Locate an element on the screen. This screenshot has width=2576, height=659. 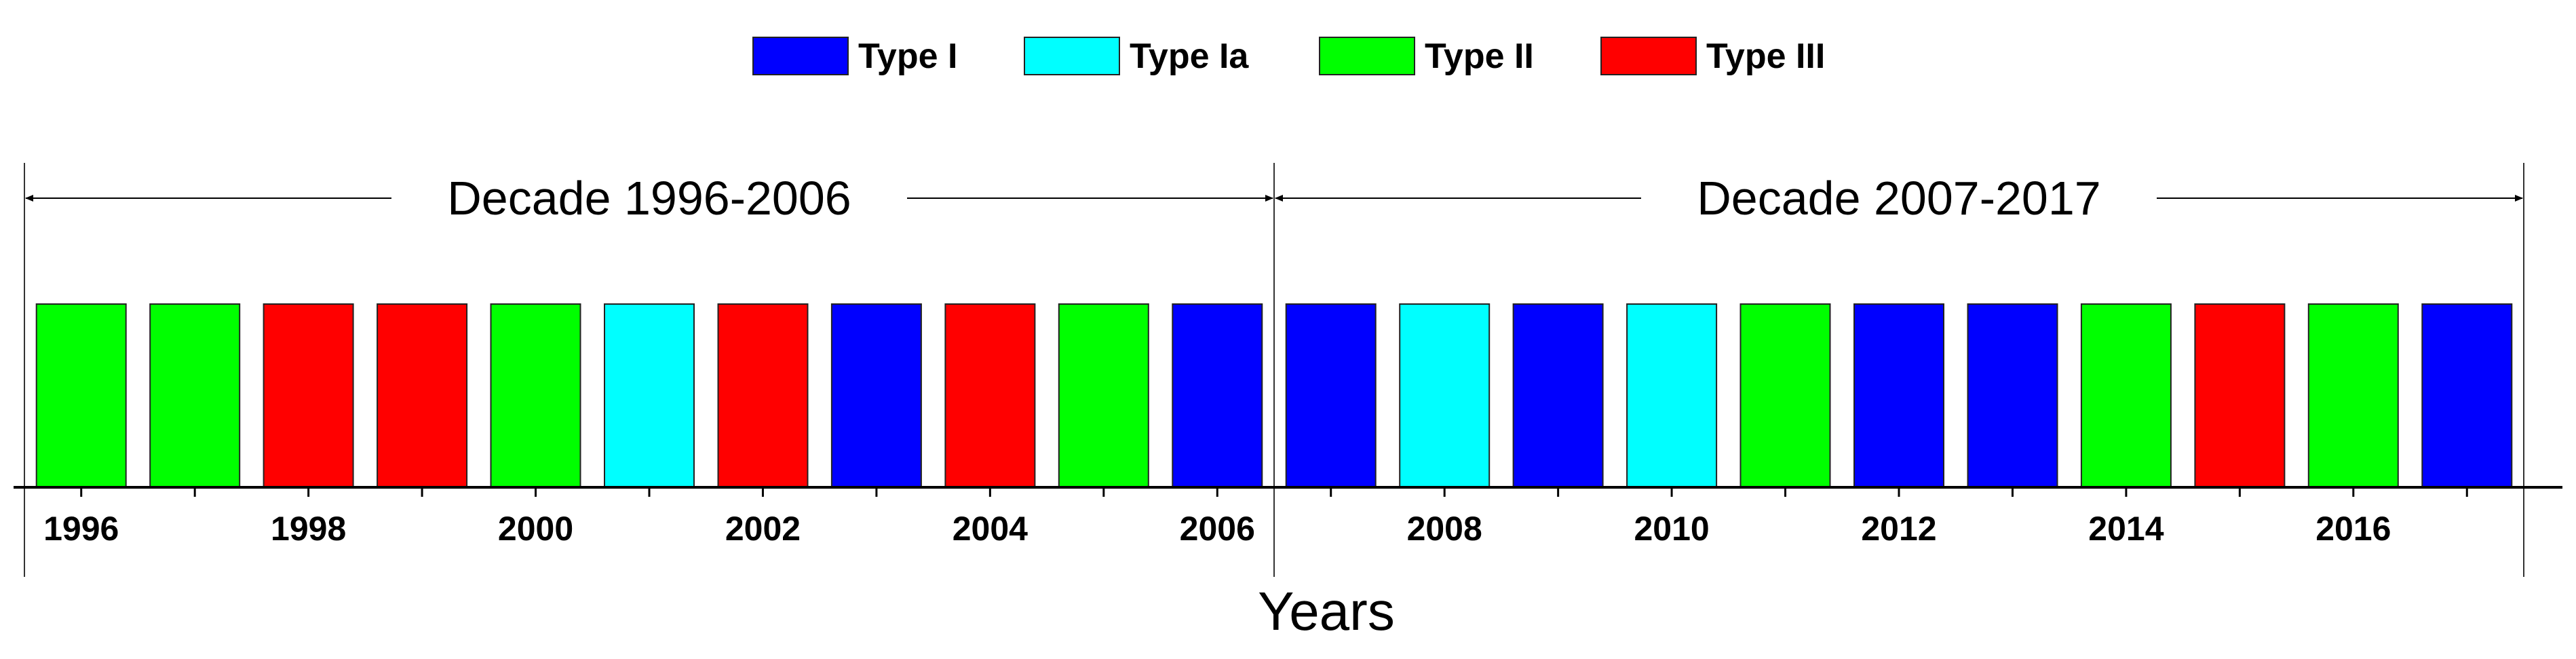
x-tick-label: 1996 is located at coordinates (81, 529).